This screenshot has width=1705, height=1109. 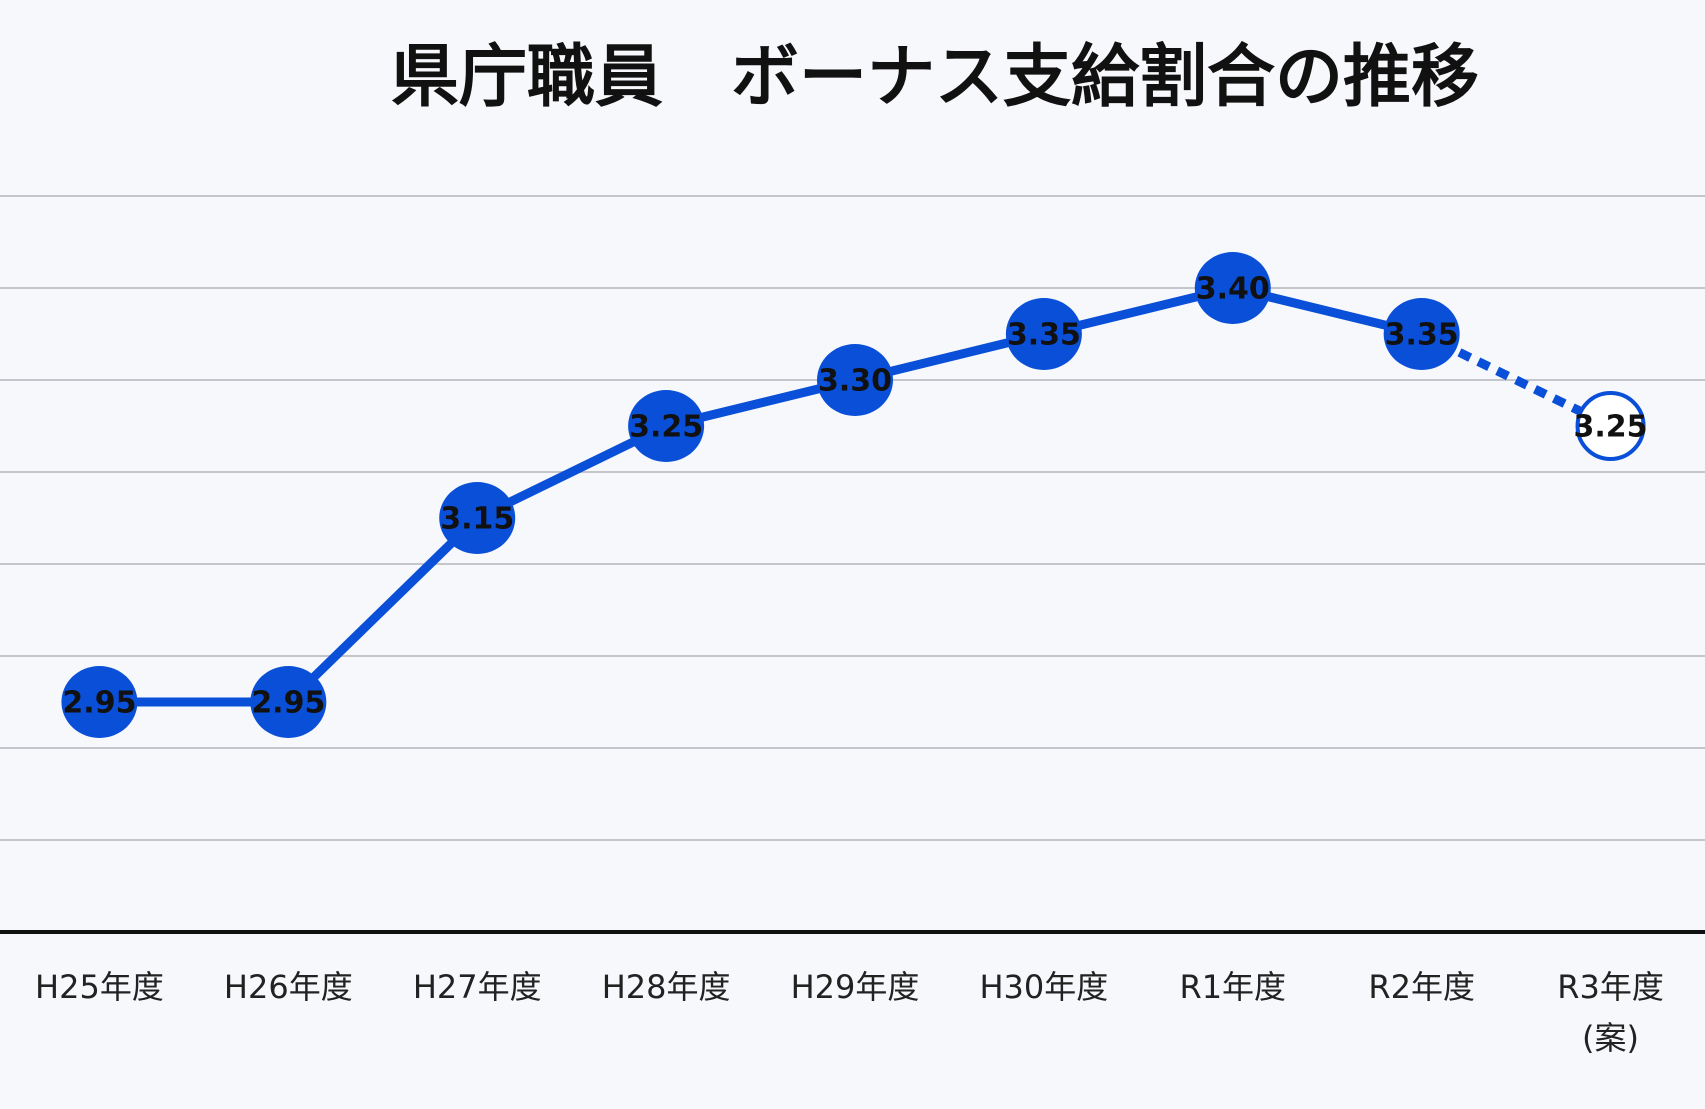 I want to click on data-label: 3.30, so click(x=855, y=381).